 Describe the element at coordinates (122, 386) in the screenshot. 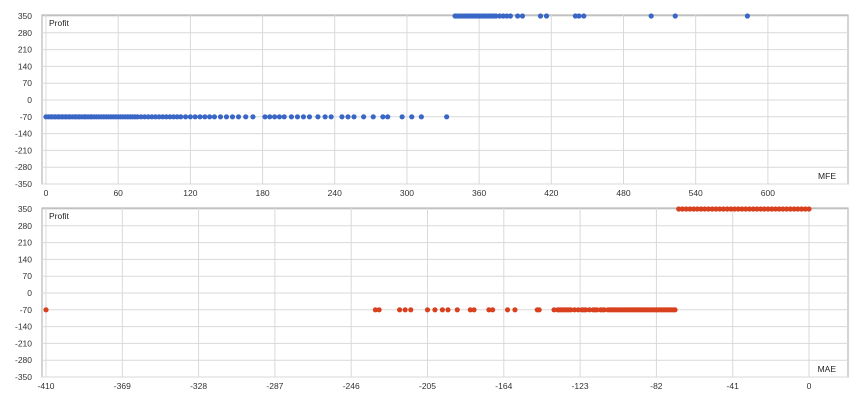

I see `x-tick-label: -369` at that location.